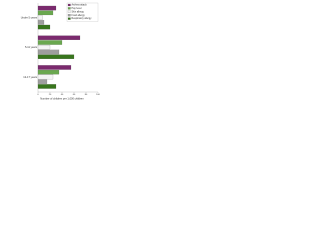 Image resolution: width=320 pixels, height=240 pixels. I want to click on legend-label: Respiratory allergy, so click(82, 18).